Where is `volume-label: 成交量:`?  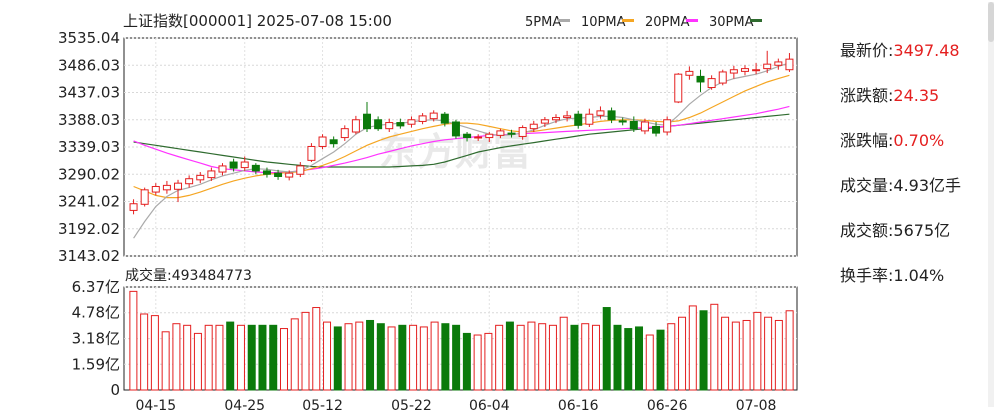 volume-label: 成交量: is located at coordinates (867, 185).